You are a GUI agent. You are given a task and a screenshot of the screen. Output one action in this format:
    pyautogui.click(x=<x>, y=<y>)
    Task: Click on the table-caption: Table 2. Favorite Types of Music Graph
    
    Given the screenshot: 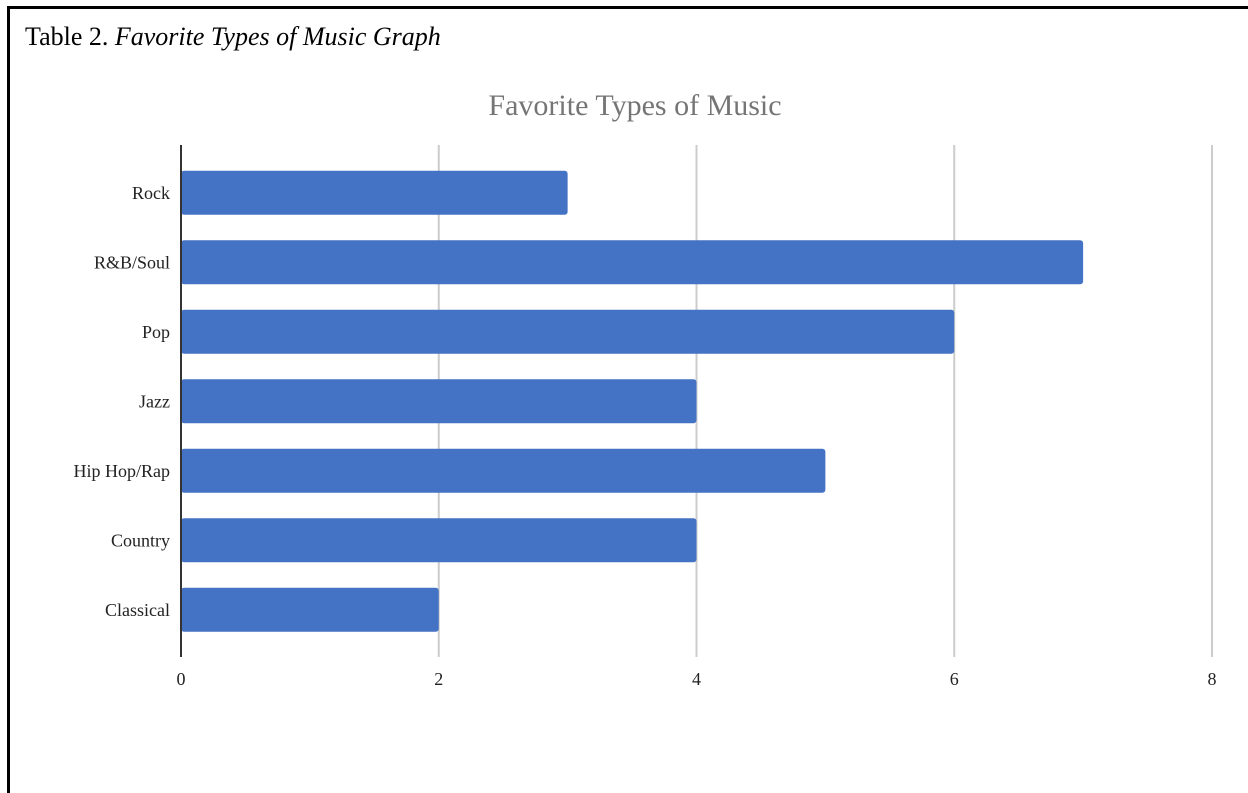 What is the action you would take?
    pyautogui.click(x=233, y=37)
    